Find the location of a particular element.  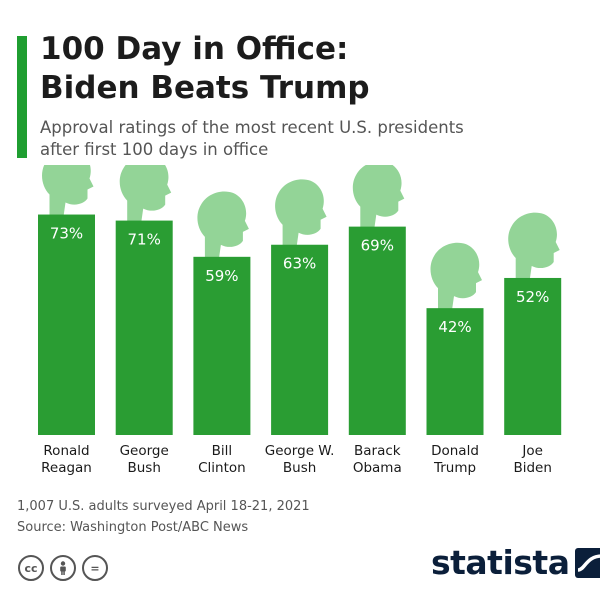

category-label: George W. is located at coordinates (300, 451).